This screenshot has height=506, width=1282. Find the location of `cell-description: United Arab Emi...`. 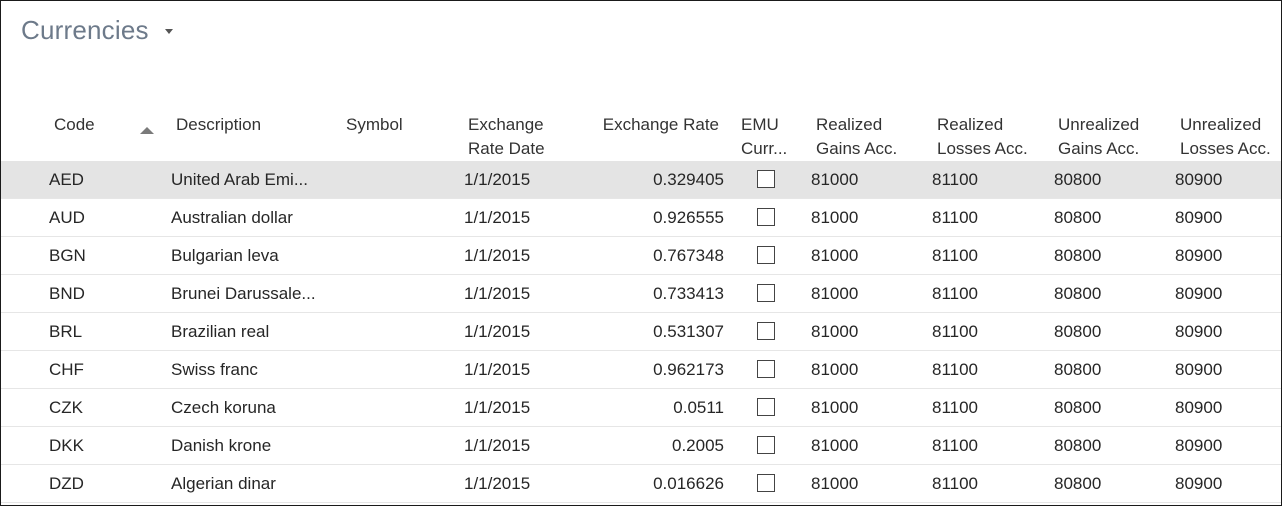

cell-description: United Arab Emi... is located at coordinates (240, 179).